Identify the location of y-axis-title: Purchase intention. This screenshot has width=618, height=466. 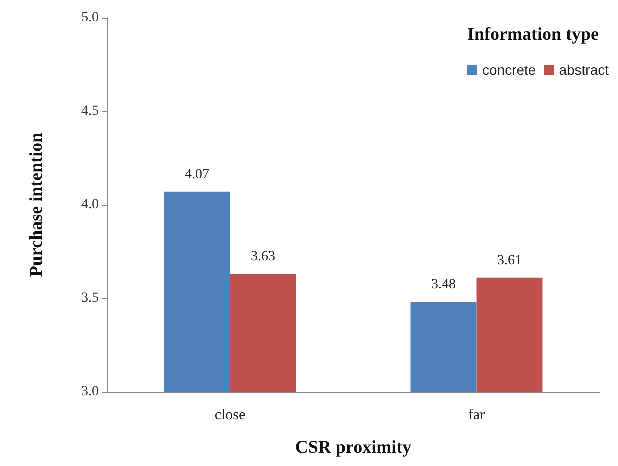
(36, 205).